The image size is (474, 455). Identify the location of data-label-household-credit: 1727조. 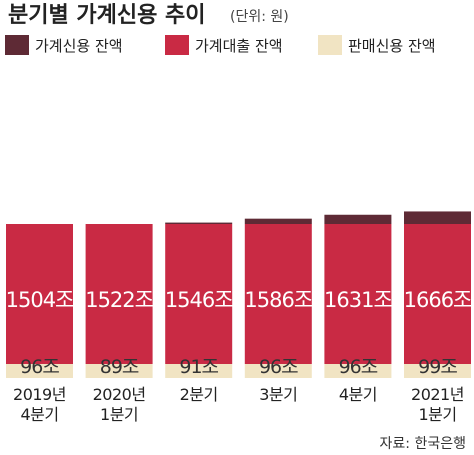
(358, 159).